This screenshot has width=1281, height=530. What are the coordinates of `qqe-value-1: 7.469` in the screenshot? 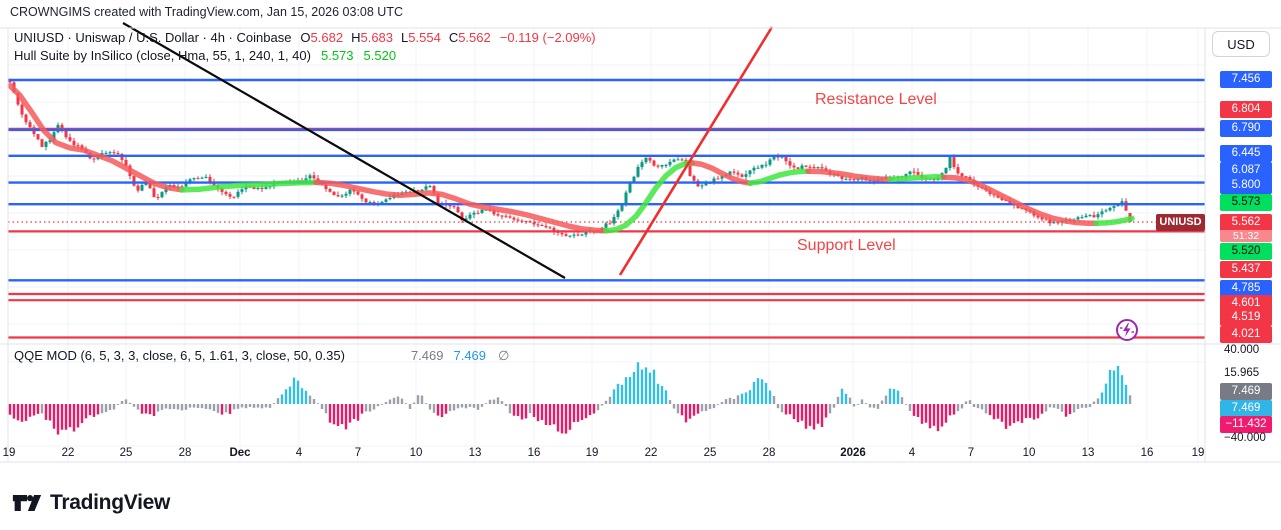 It's located at (427, 355).